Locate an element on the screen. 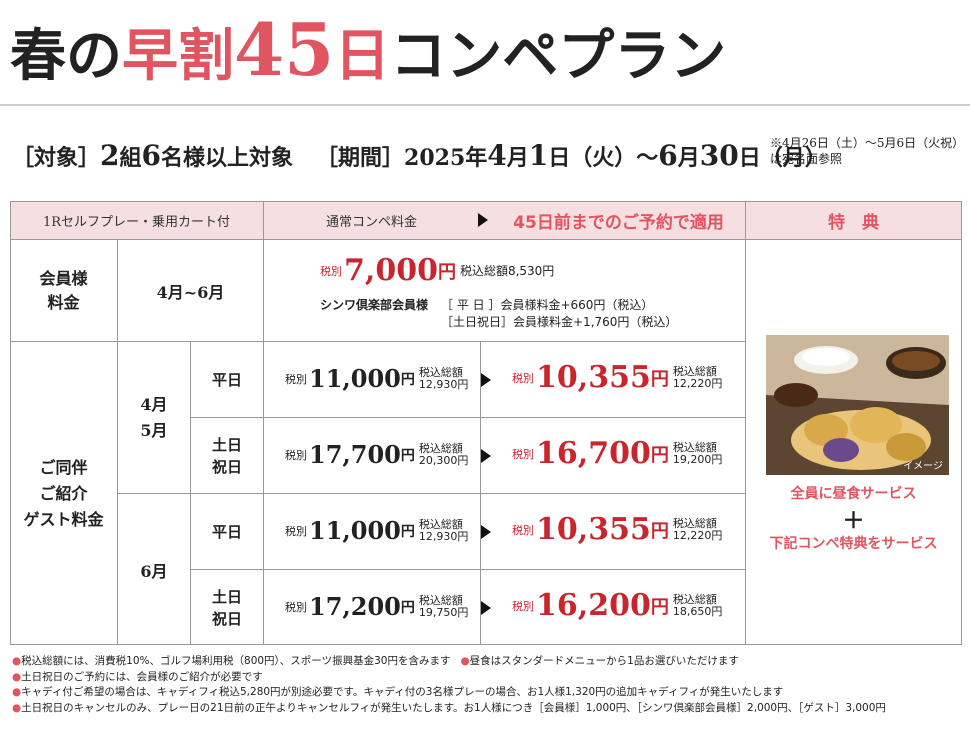 This screenshot has height=740, width=970. price-value: 16,700 is located at coordinates (593, 453).